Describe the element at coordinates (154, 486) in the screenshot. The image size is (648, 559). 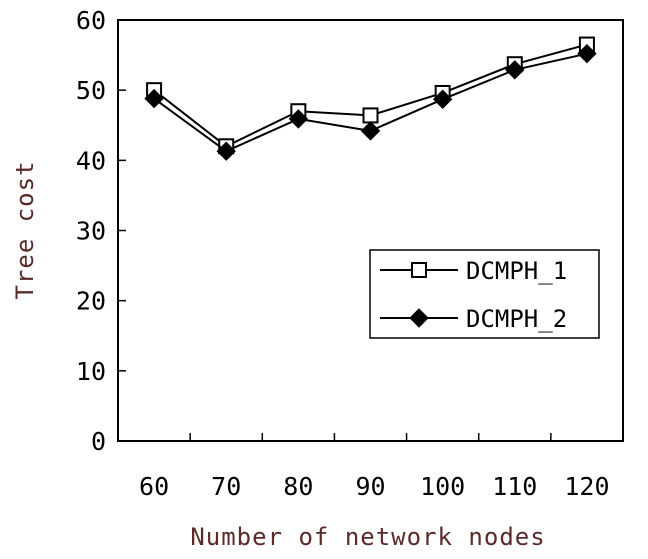
I see `x-tick-label: 60` at that location.